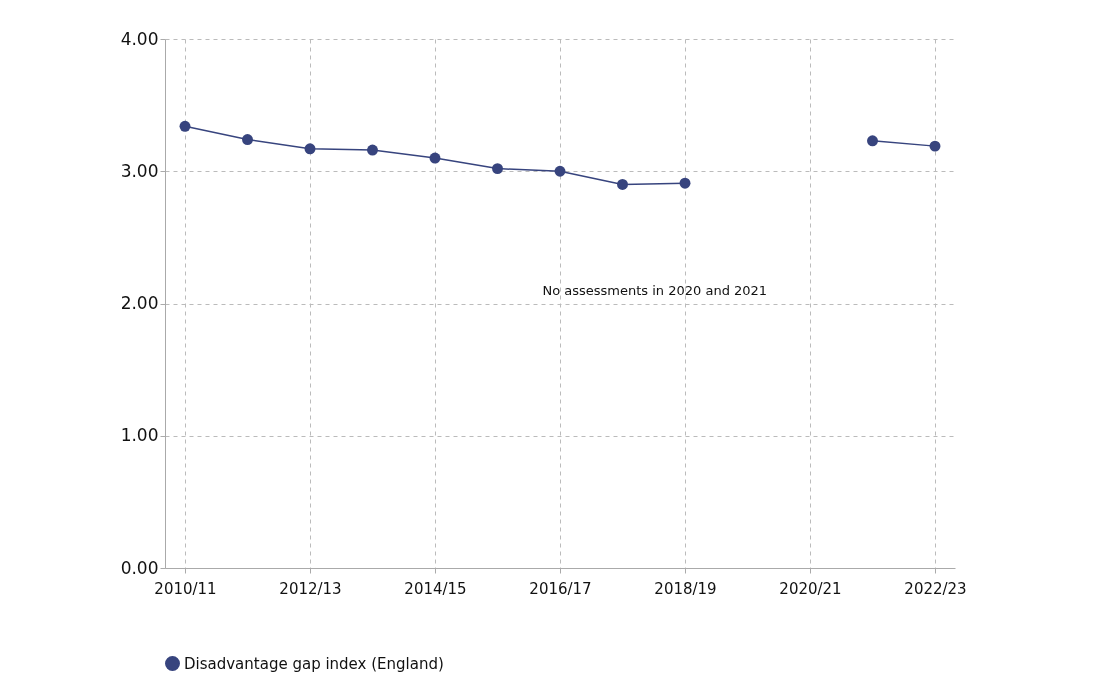 This screenshot has height=691, width=1103. What do you see at coordinates (139, 567) in the screenshot?
I see `y-tick-label: 0.00` at bounding box center [139, 567].